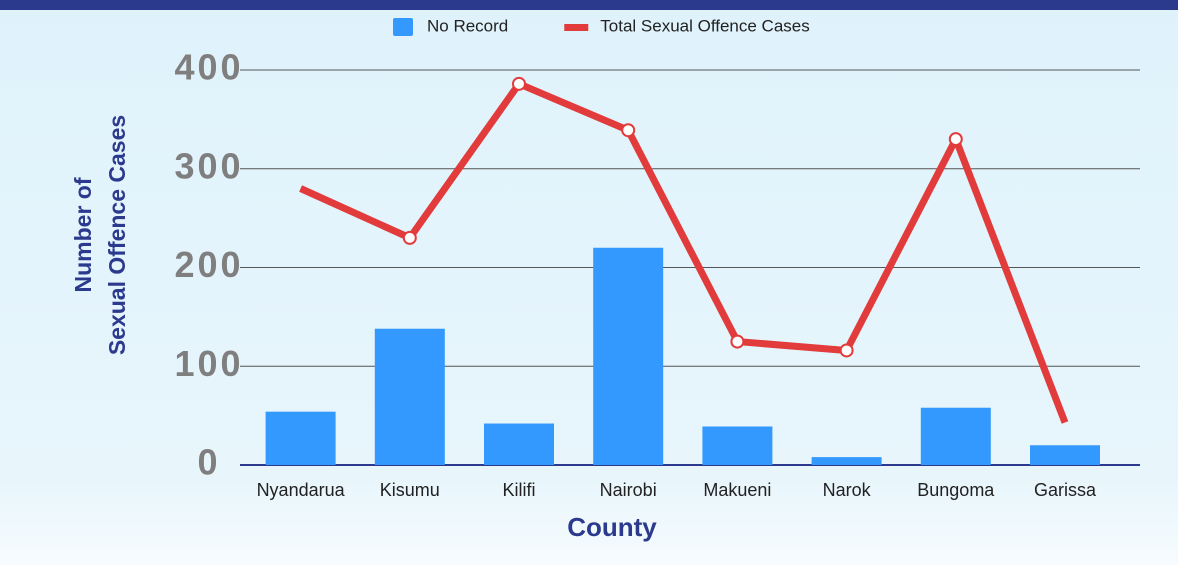 This screenshot has height=565, width=1178. Describe the element at coordinates (847, 490) in the screenshot. I see `x-tick-label: Narok` at that location.